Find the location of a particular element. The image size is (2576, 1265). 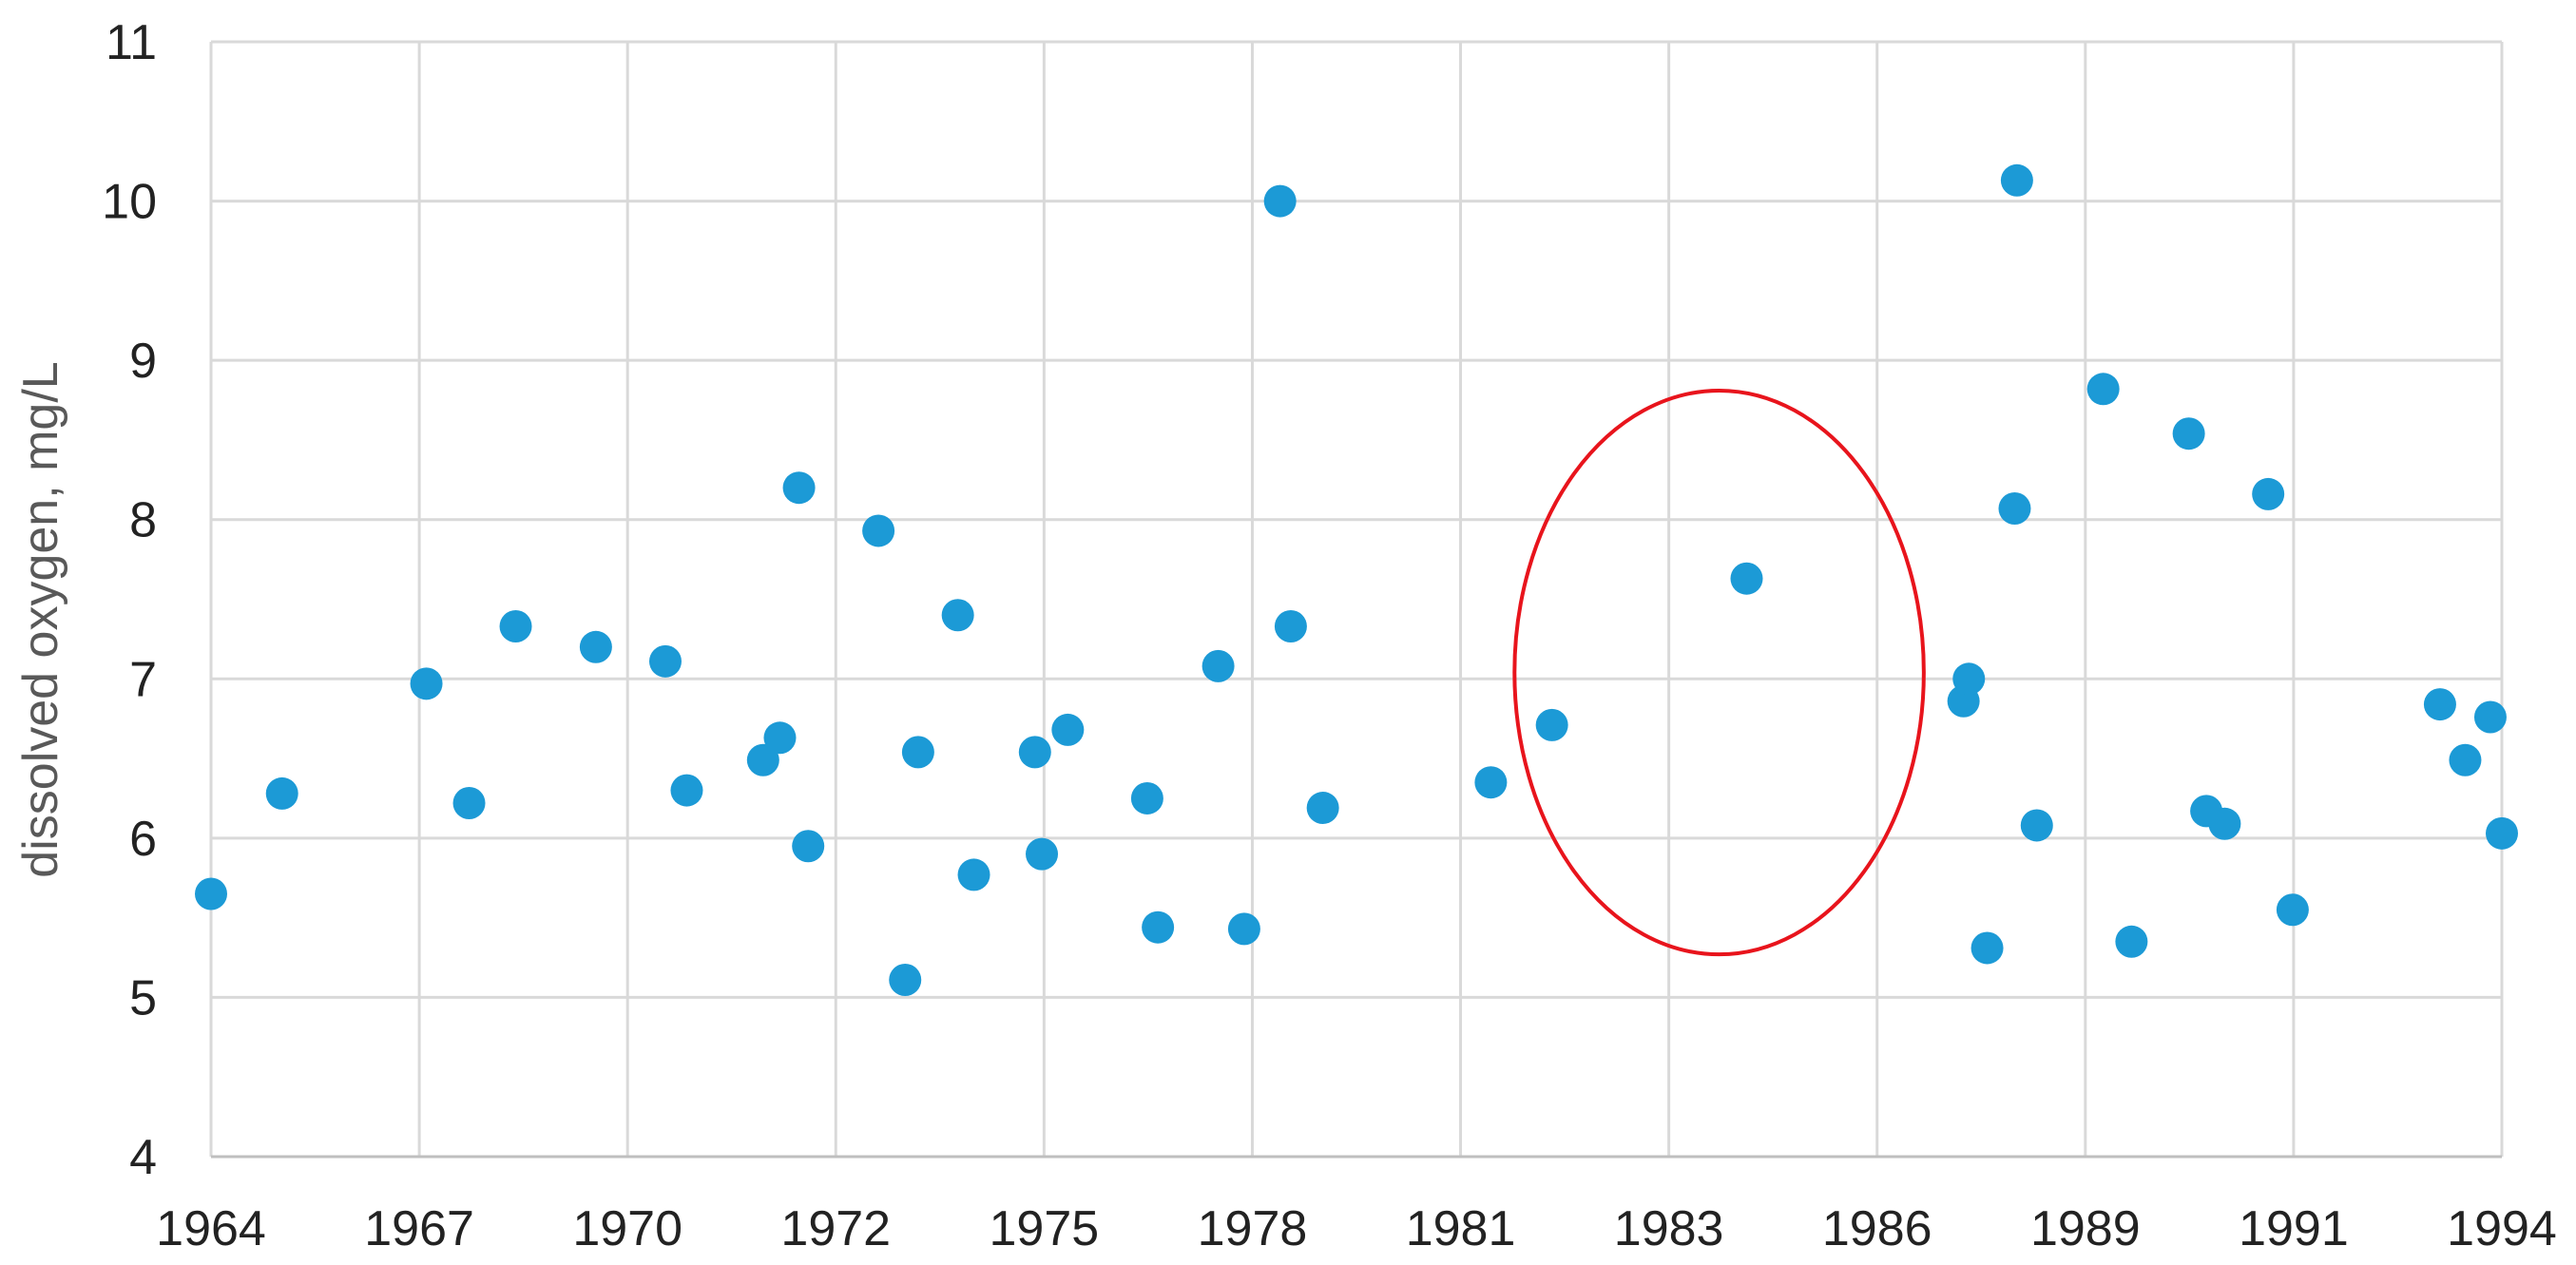

y-tick-label: 10 is located at coordinates (130, 202).